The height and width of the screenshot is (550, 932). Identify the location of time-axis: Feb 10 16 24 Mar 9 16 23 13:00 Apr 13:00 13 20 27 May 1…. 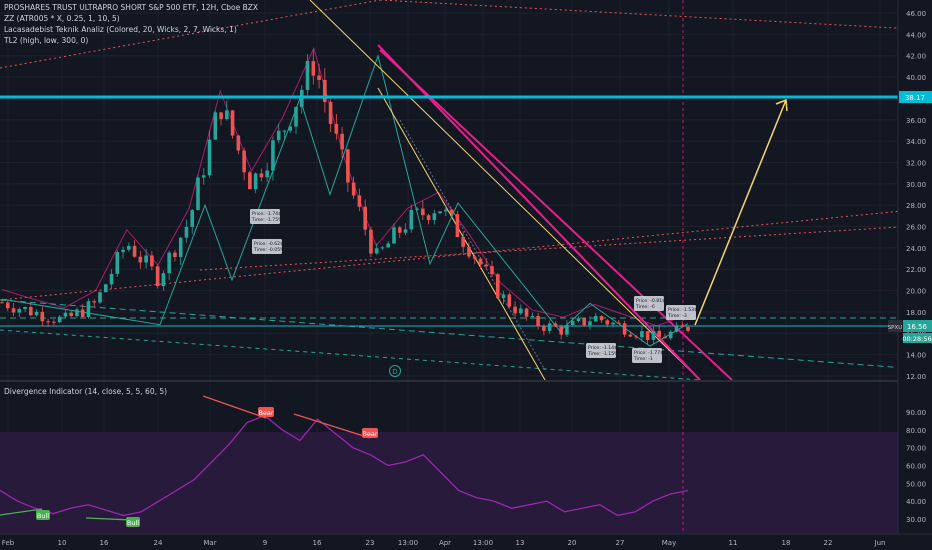
(444, 543).